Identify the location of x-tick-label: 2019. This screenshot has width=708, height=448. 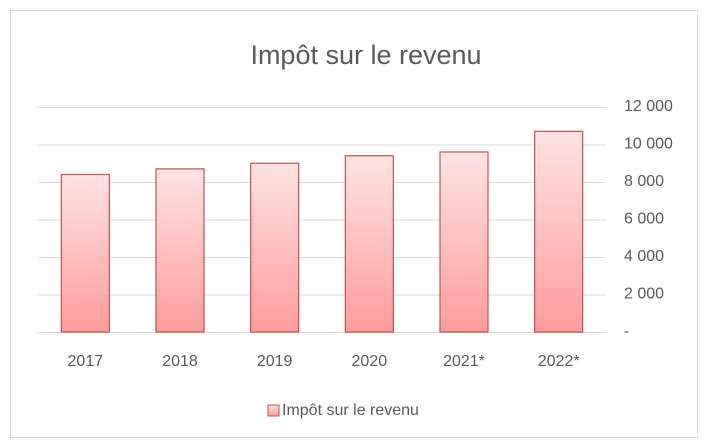
(275, 361).